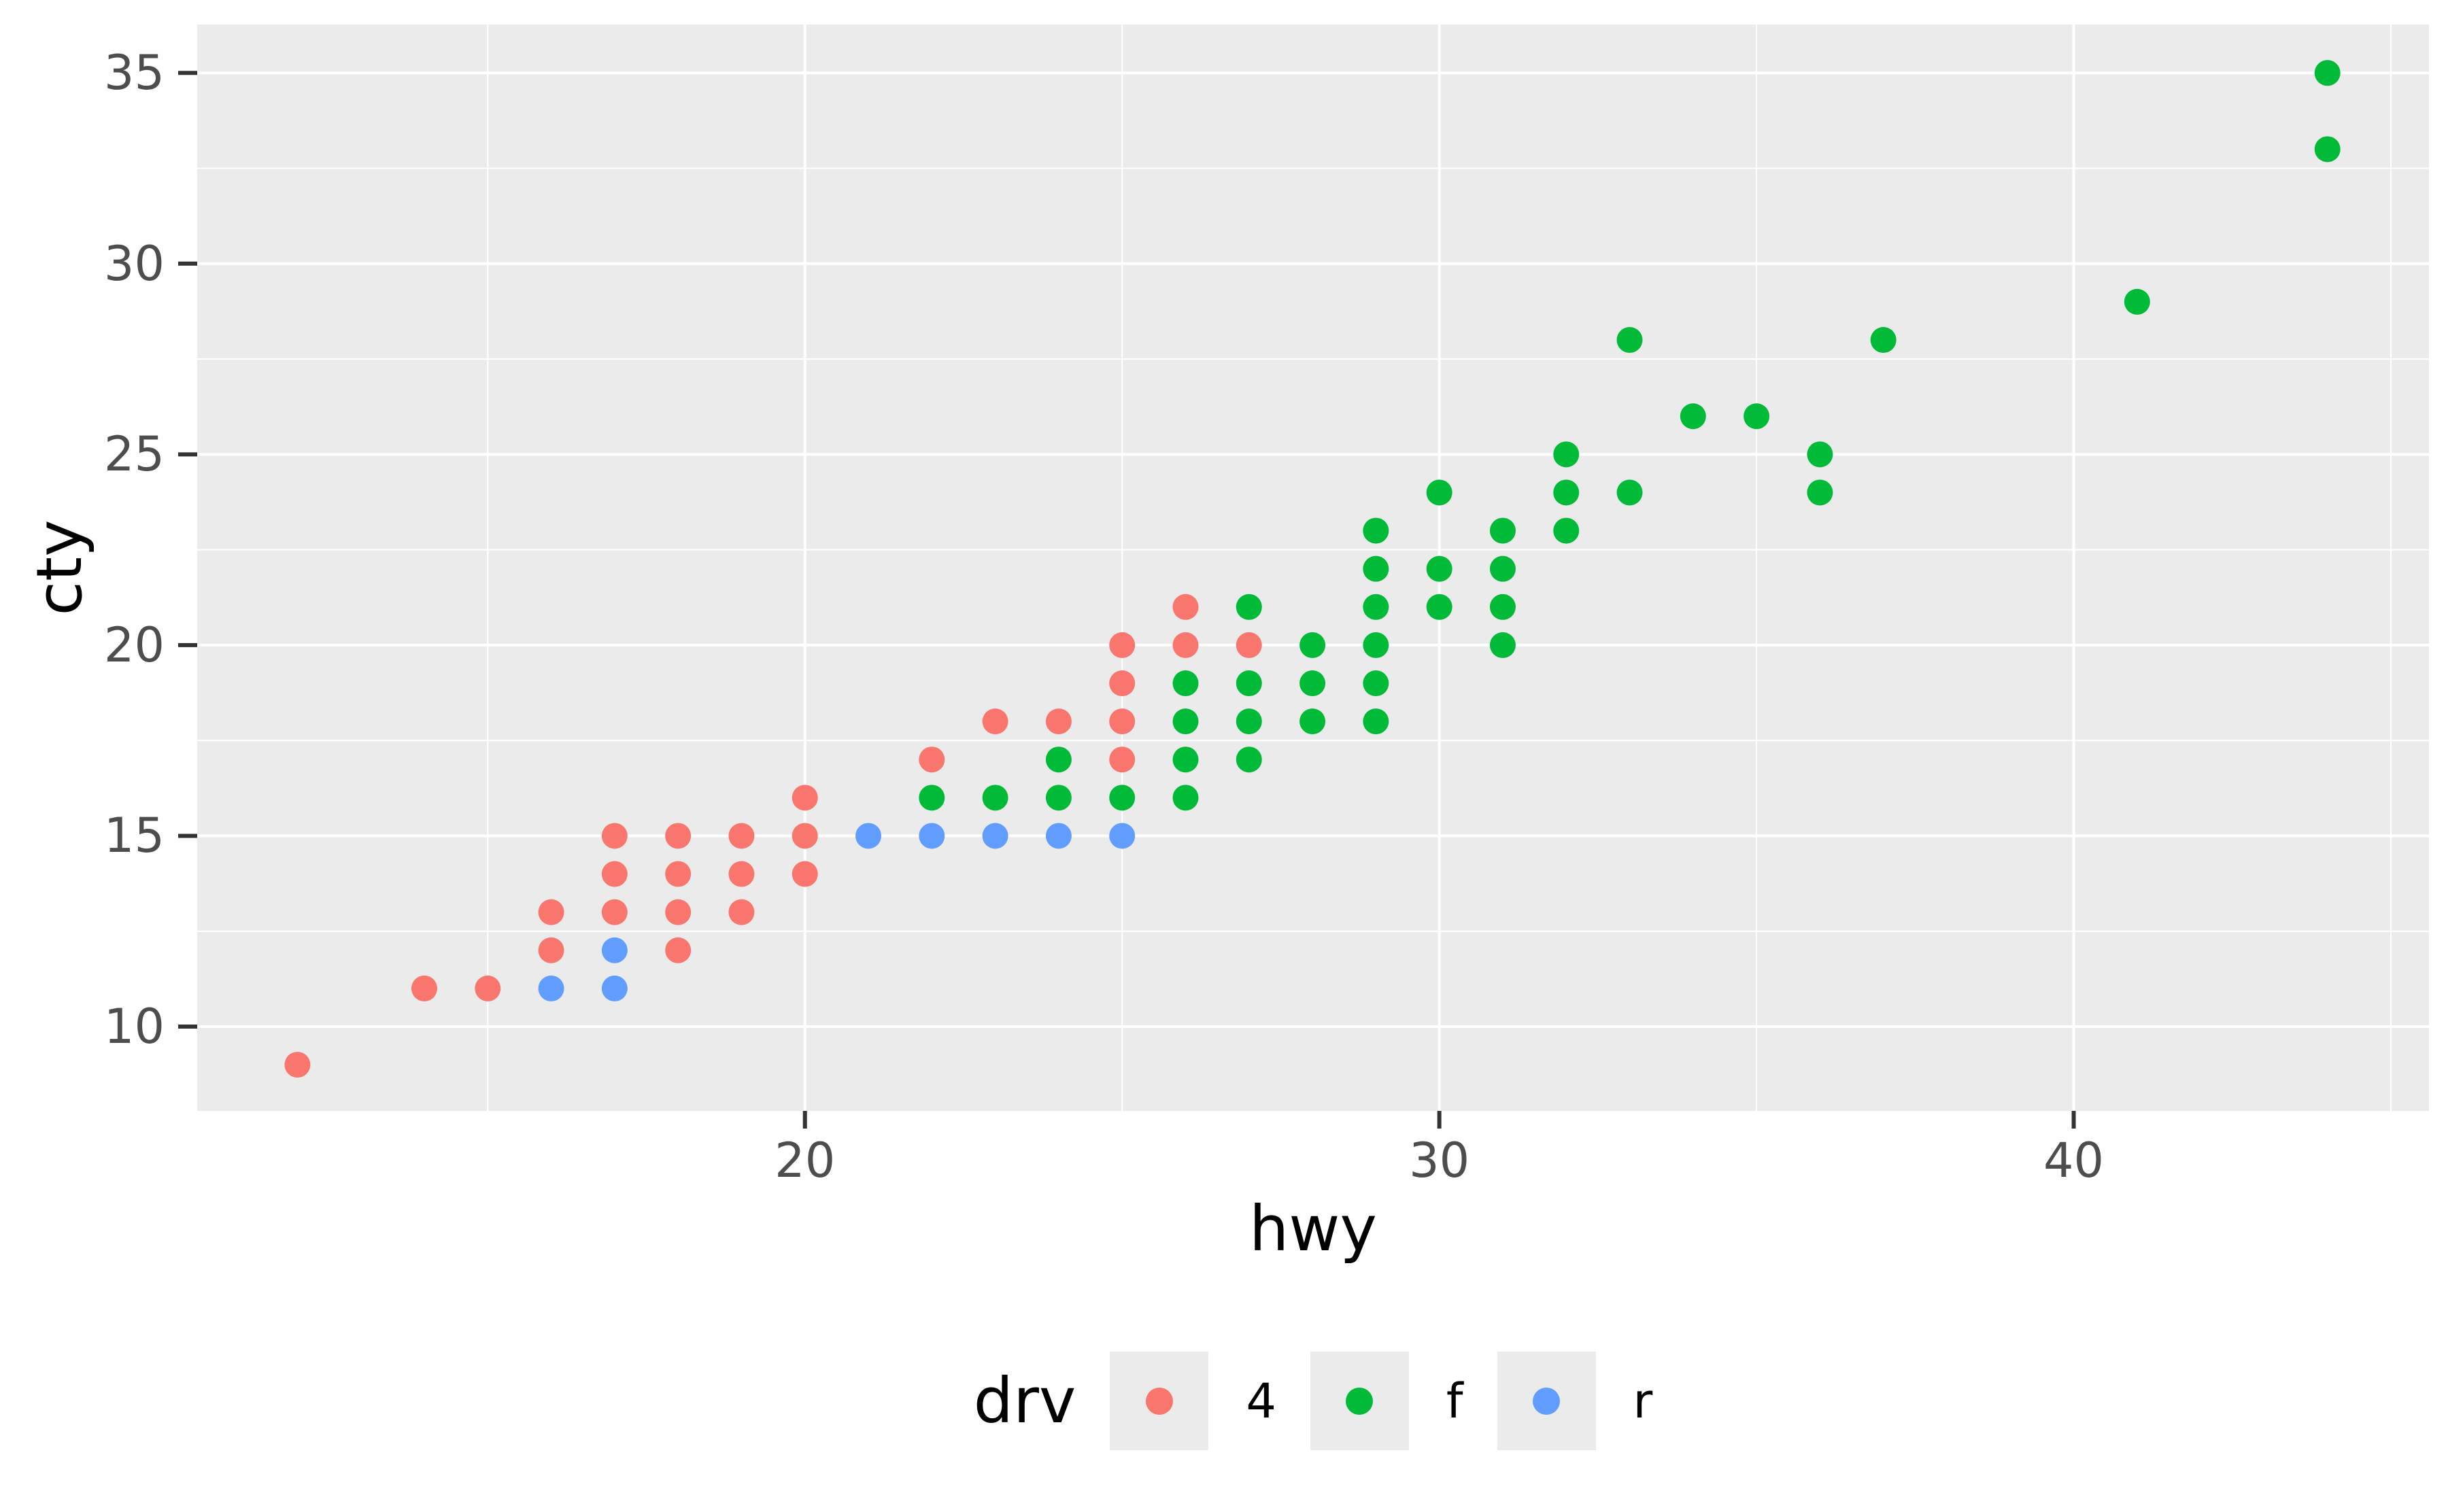 This screenshot has width=2448, height=1512. What do you see at coordinates (1439, 607) in the screenshot?
I see `point-drv-f-hwy30-cty21` at bounding box center [1439, 607].